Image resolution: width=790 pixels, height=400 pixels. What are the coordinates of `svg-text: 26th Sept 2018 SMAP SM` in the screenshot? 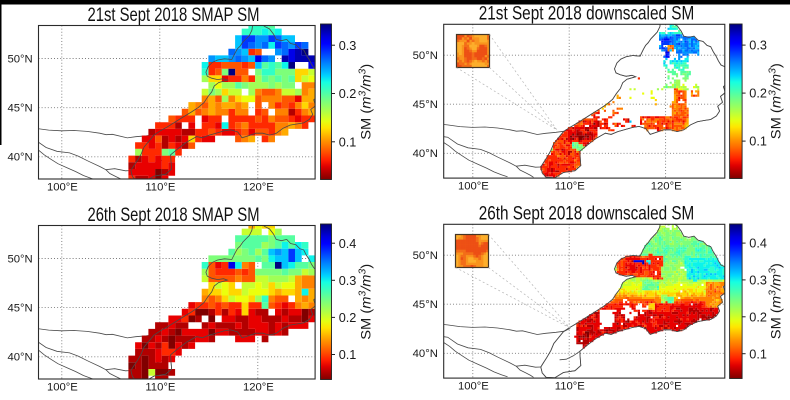 It's located at (174, 215).